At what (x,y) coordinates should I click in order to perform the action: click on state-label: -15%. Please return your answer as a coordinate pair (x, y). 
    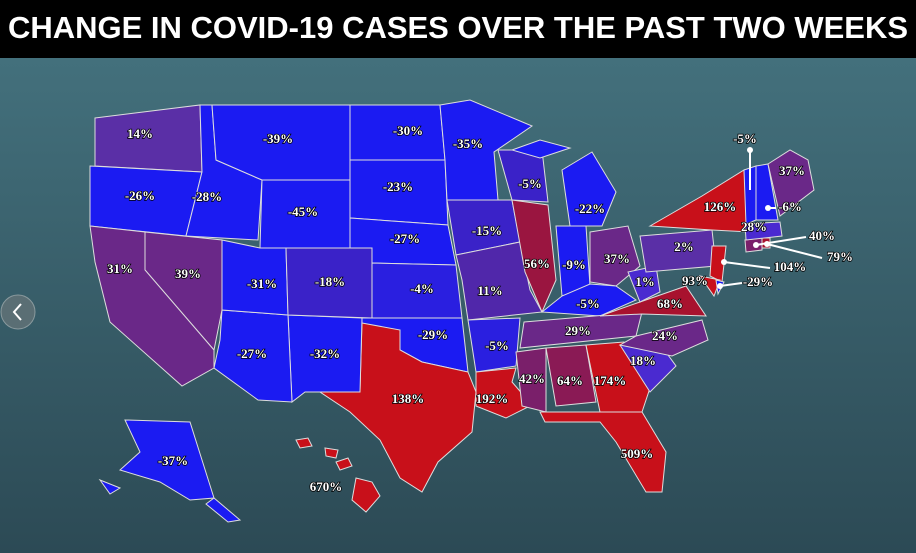
    Looking at the image, I should click on (487, 230).